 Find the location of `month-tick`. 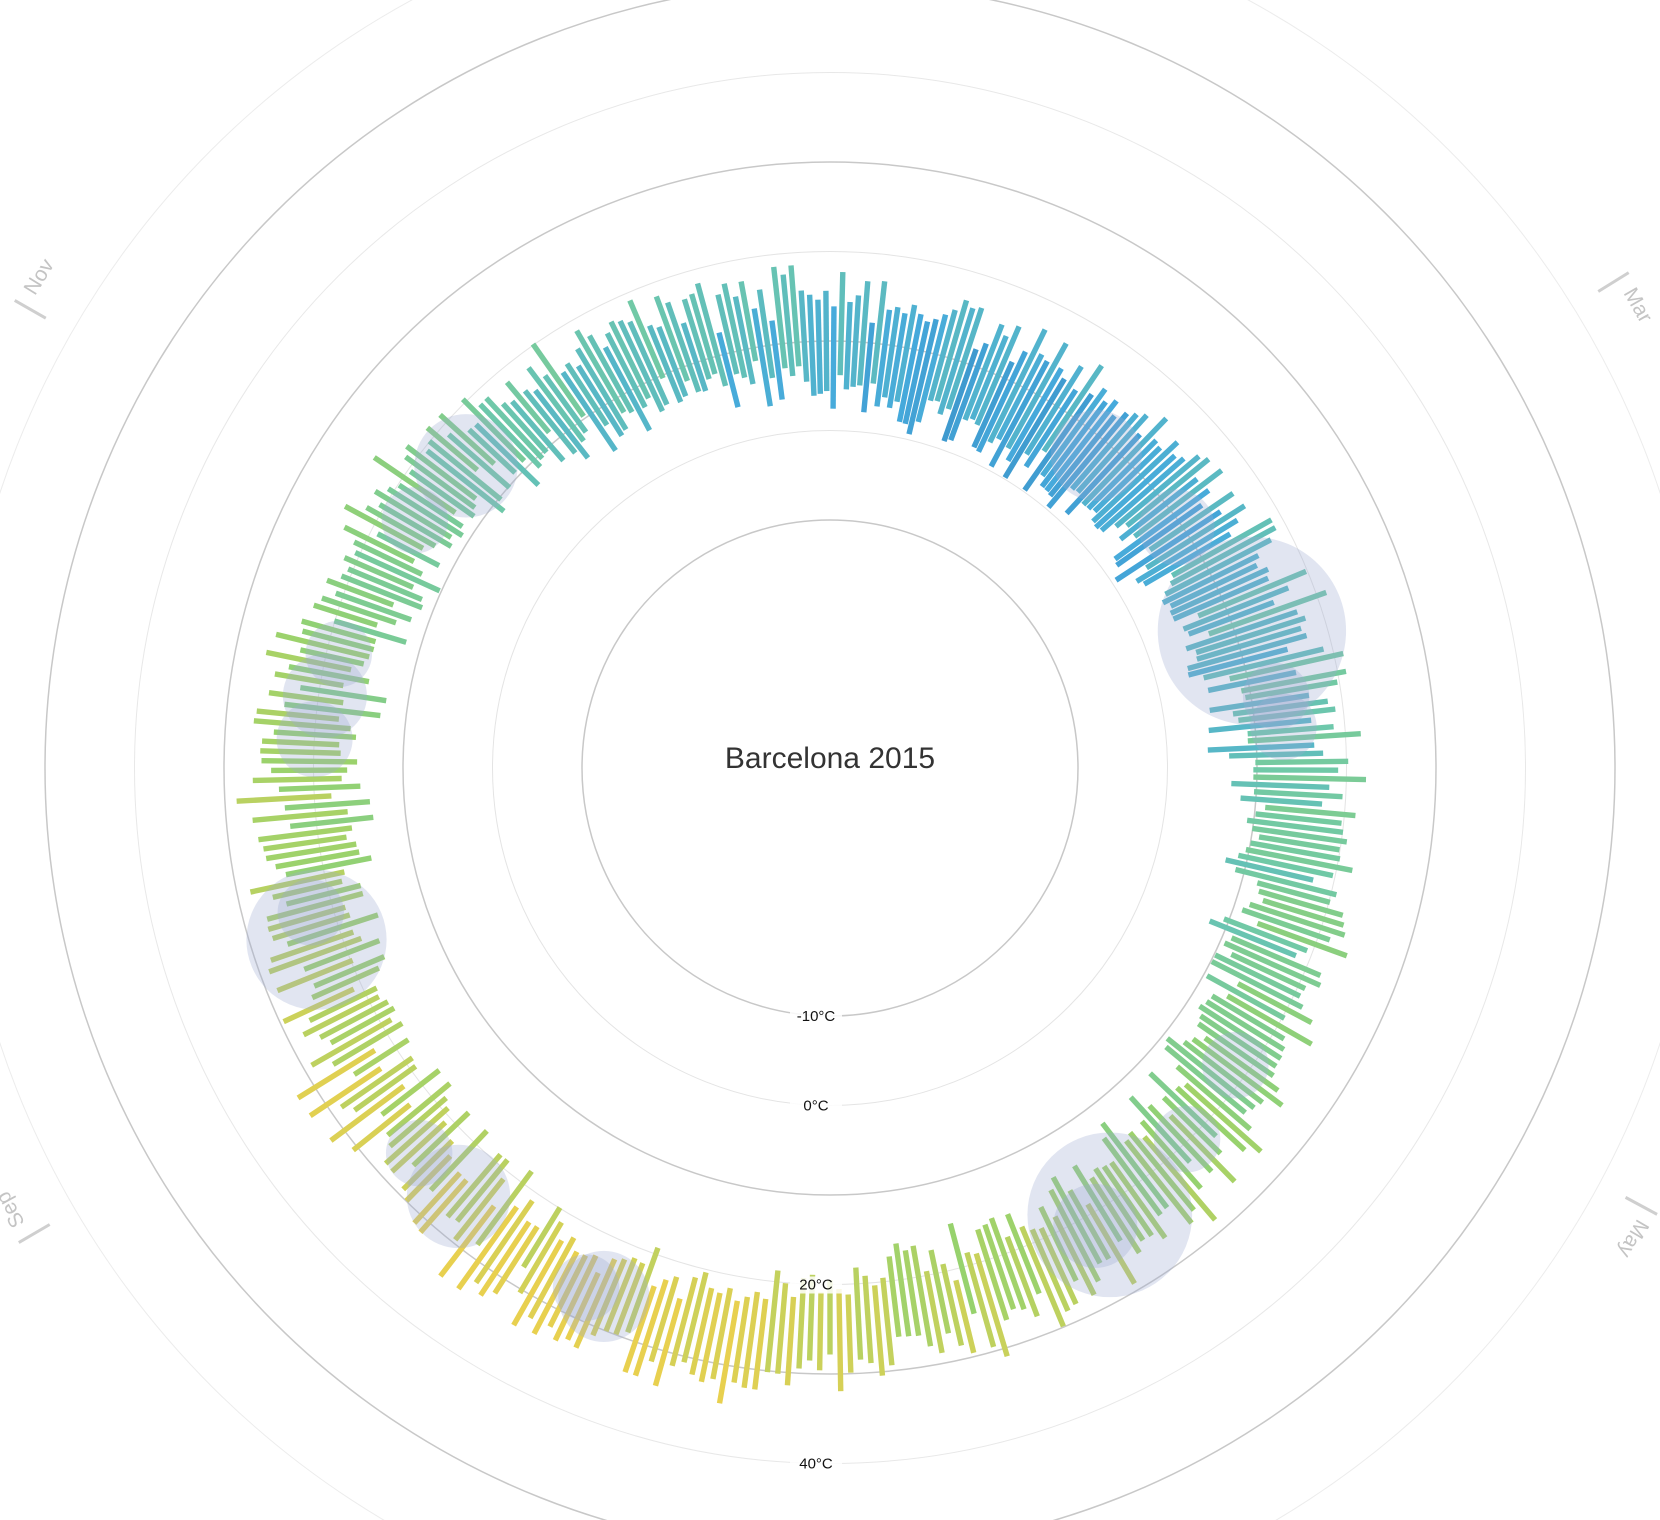

month-tick is located at coordinates (1641, 1206).